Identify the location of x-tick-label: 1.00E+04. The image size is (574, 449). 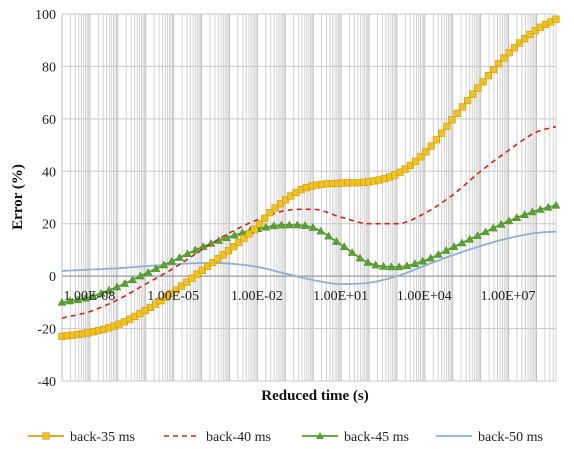
(424, 296).